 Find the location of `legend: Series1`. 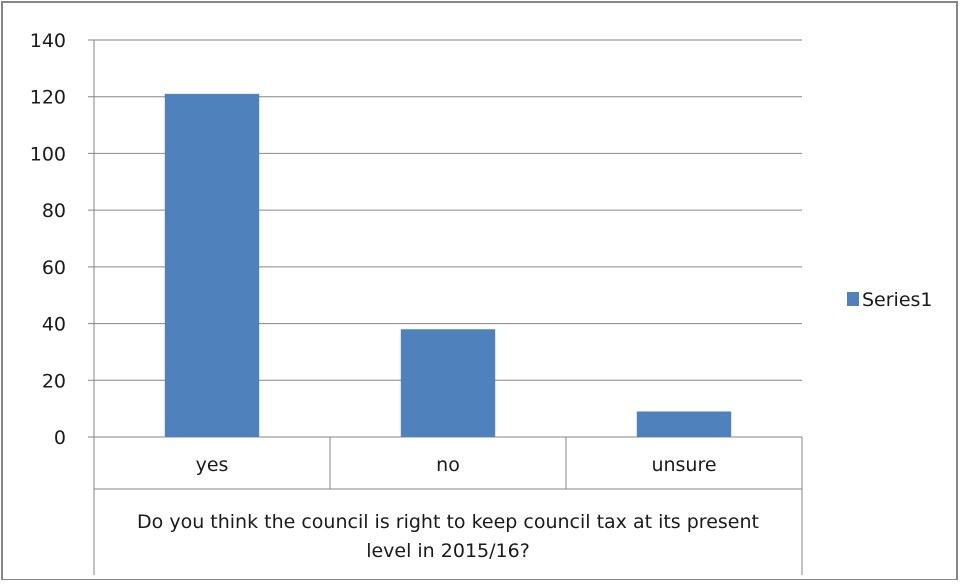

legend: Series1 is located at coordinates (890, 300).